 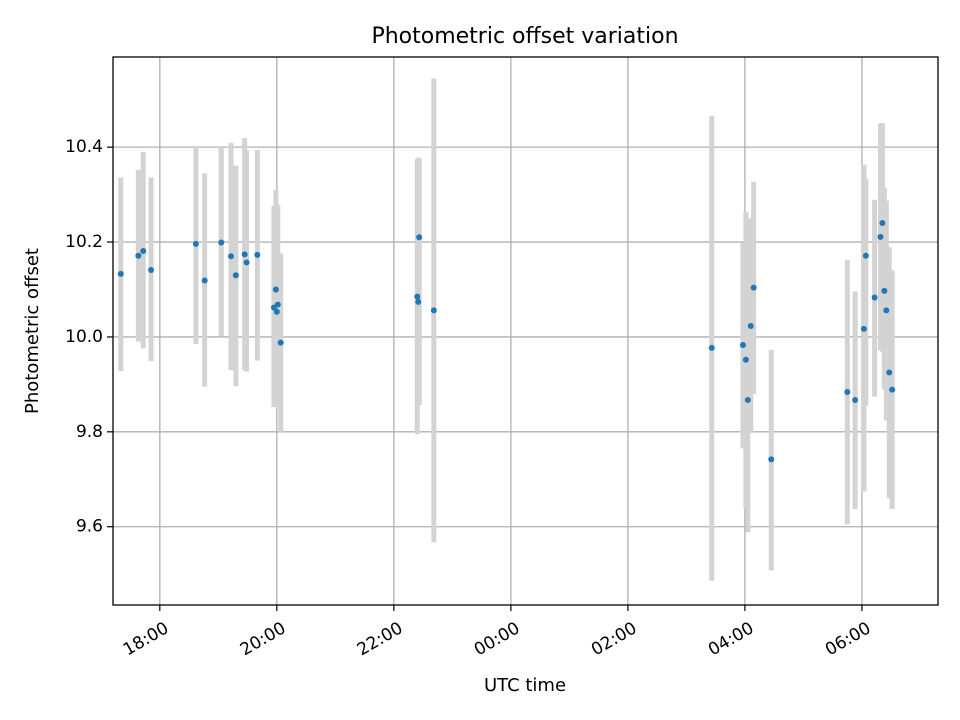 I want to click on y-tick-label: 9.8, so click(x=89, y=432).